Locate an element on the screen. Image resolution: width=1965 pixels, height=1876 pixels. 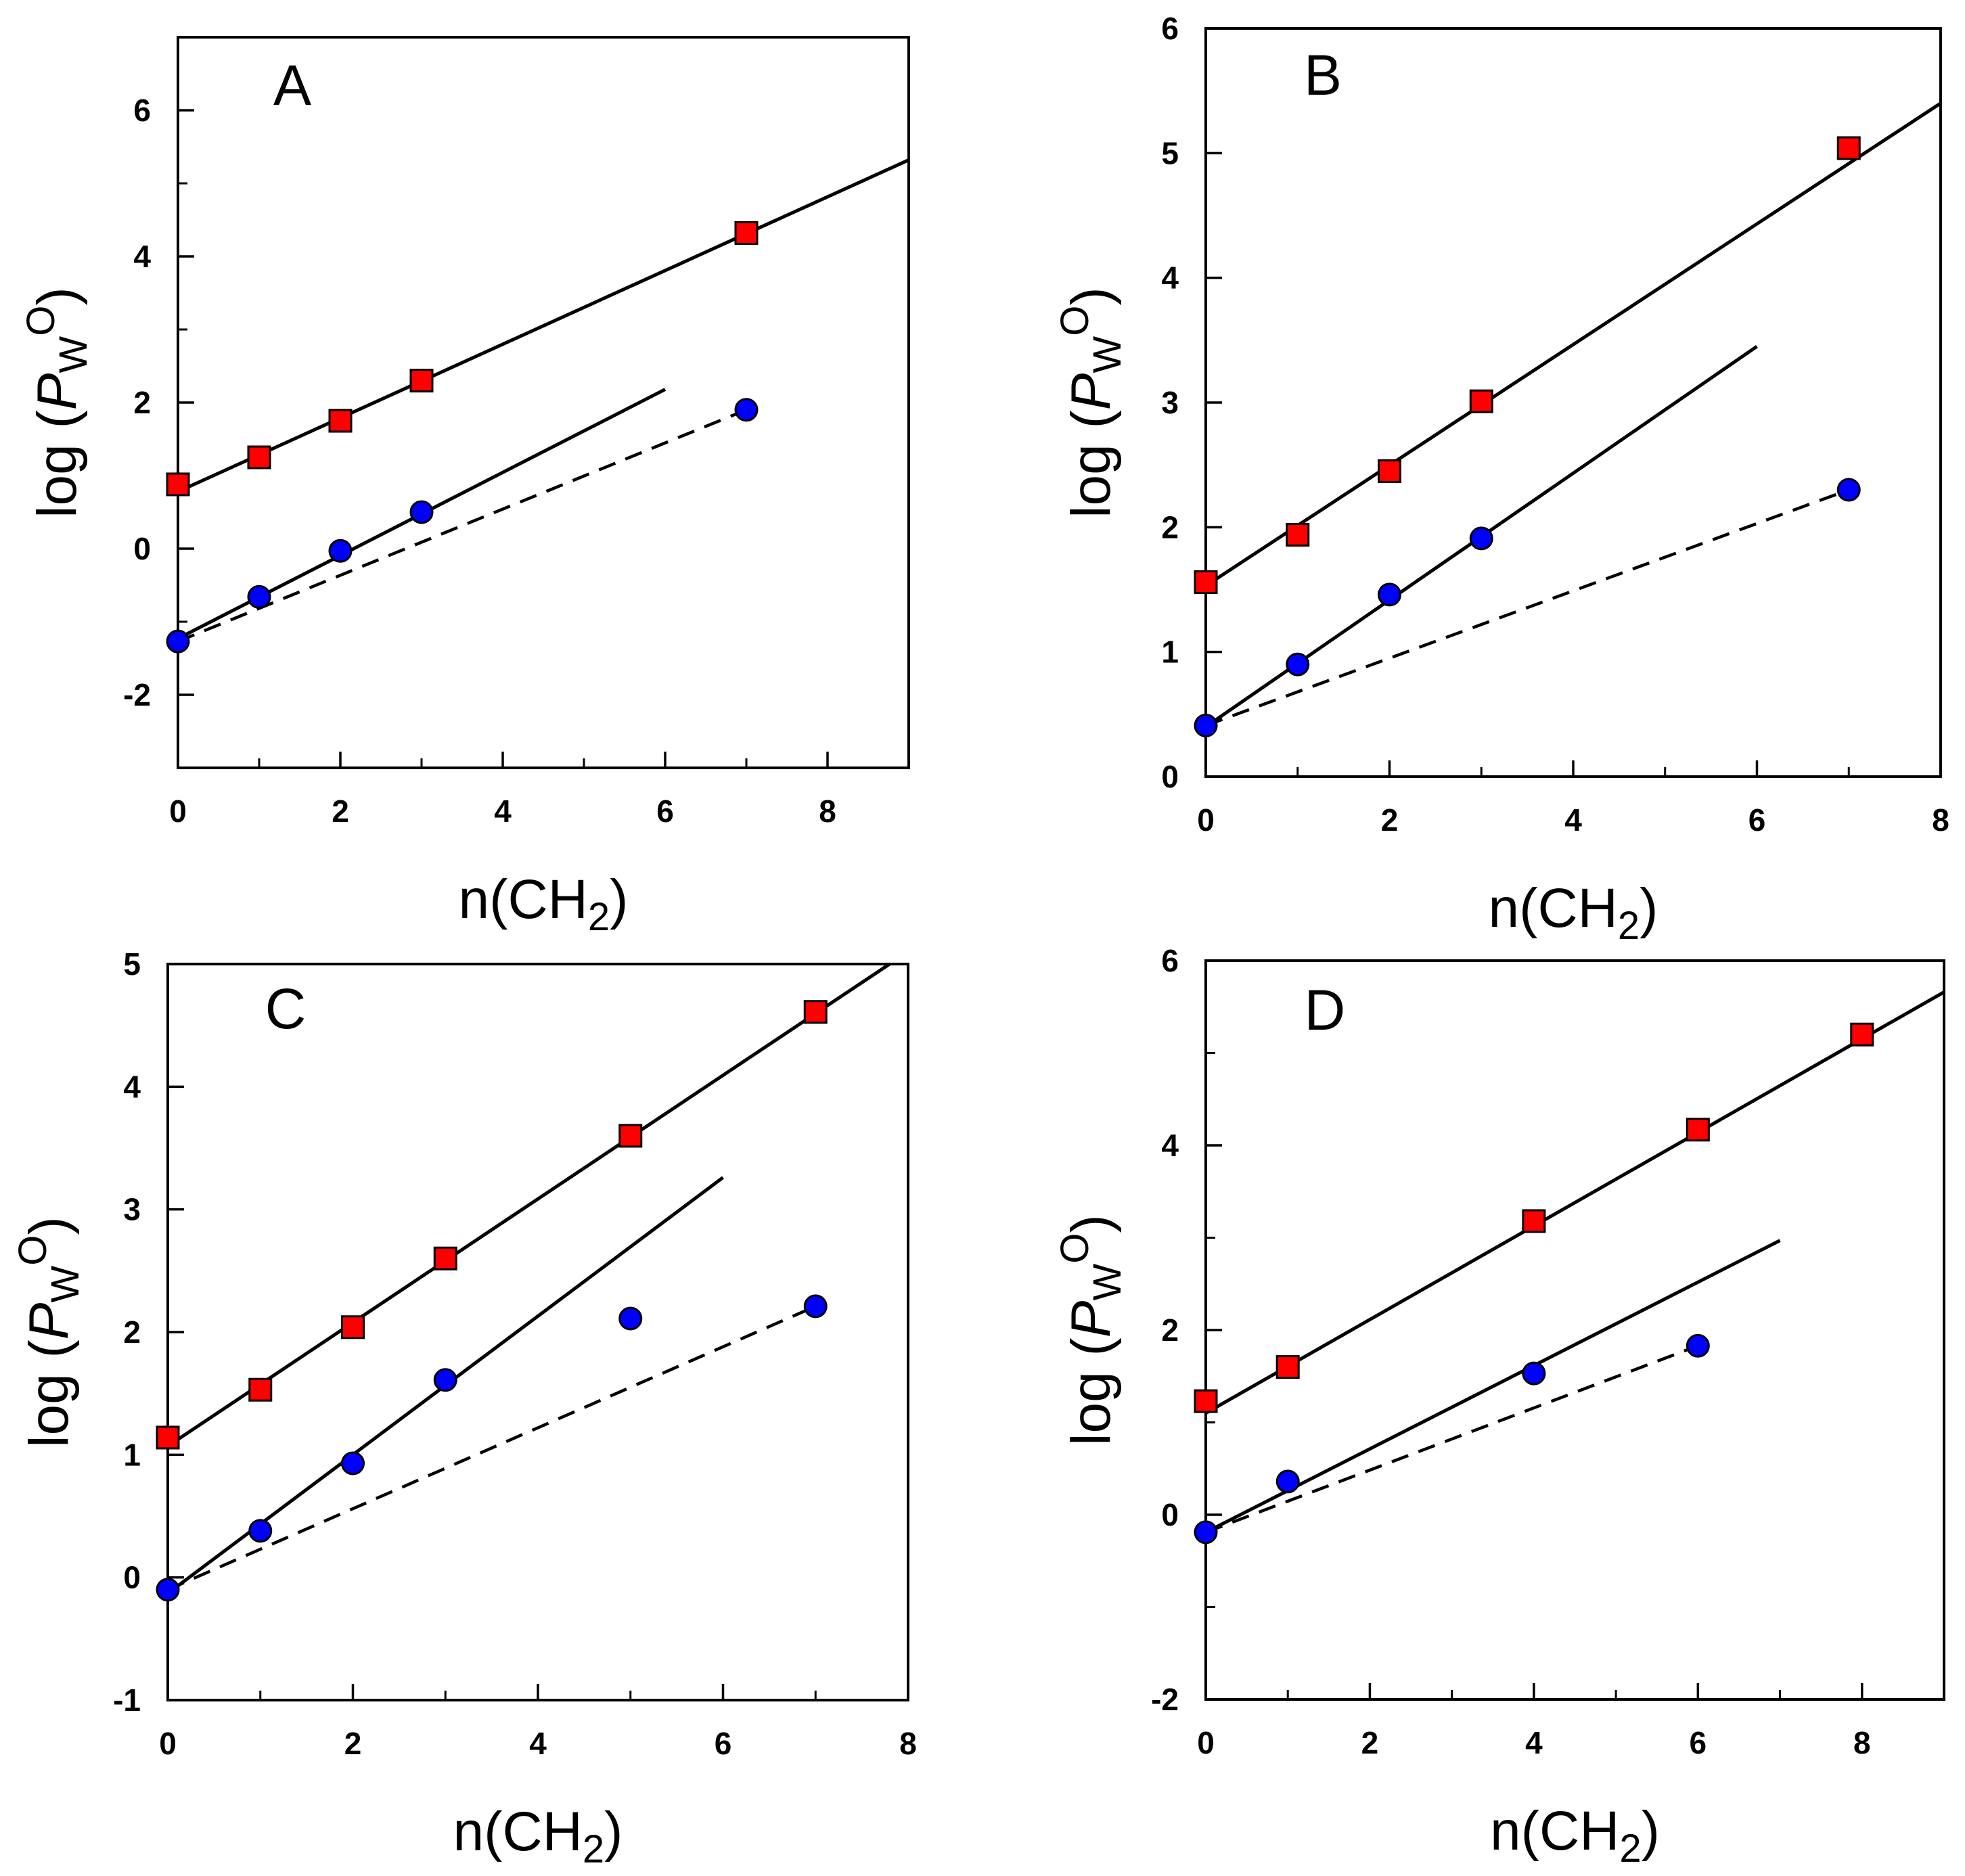
panel-d-y-tick-label: 0 is located at coordinates (1170, 1514).